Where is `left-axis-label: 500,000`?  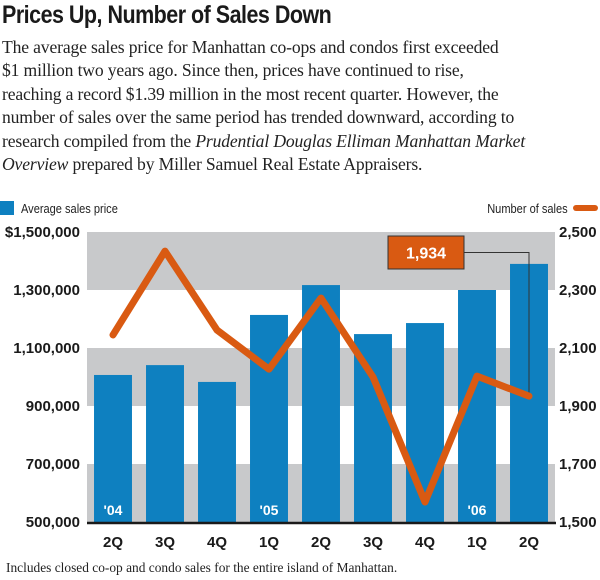 left-axis-label: 500,000 is located at coordinates (53, 522).